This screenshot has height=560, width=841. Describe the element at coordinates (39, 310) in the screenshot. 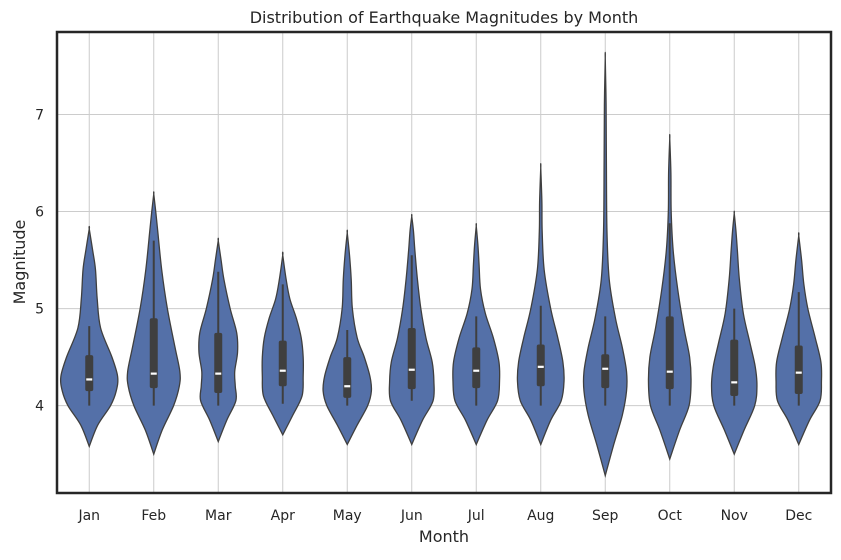

I see `y-tick-label: 5` at that location.